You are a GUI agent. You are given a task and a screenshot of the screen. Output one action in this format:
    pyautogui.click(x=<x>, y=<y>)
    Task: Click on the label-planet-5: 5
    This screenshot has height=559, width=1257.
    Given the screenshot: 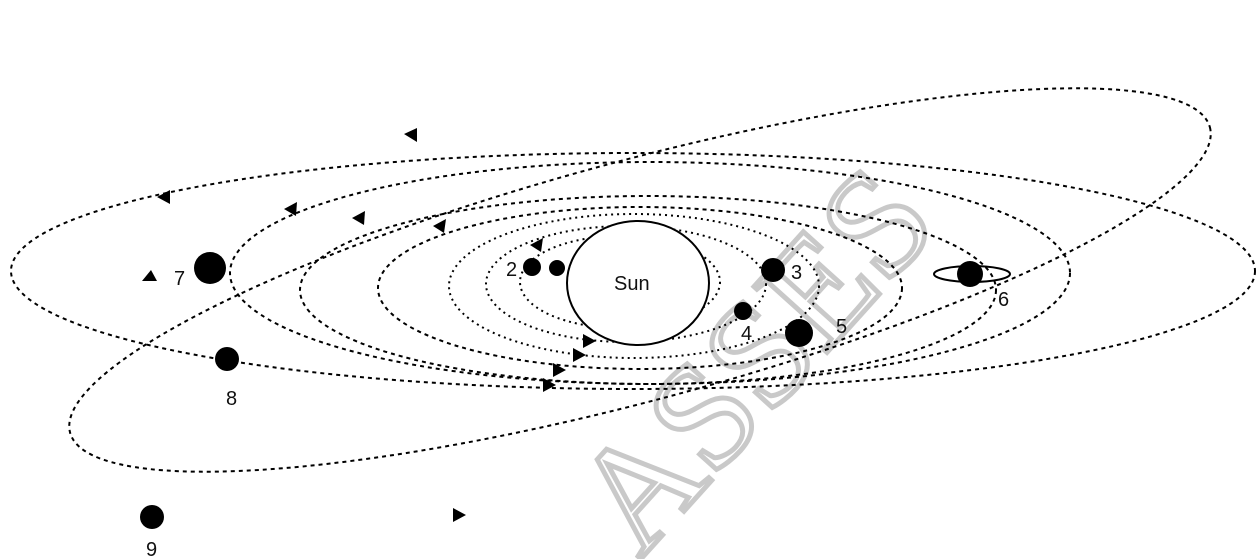 What is the action you would take?
    pyautogui.click(x=841, y=327)
    